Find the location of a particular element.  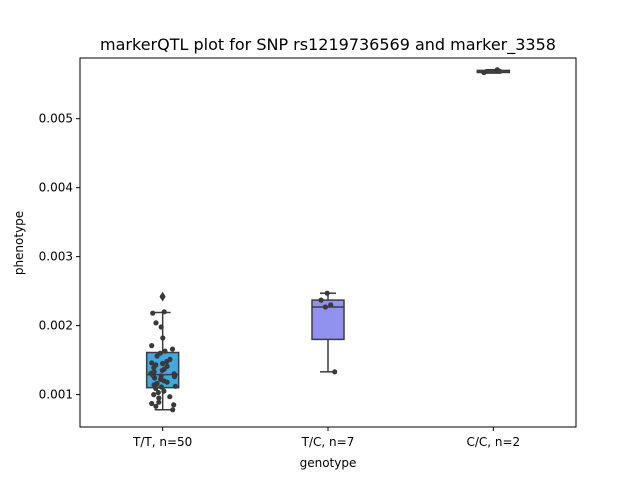

y-tick-label: 0.004 is located at coordinates (56, 188).